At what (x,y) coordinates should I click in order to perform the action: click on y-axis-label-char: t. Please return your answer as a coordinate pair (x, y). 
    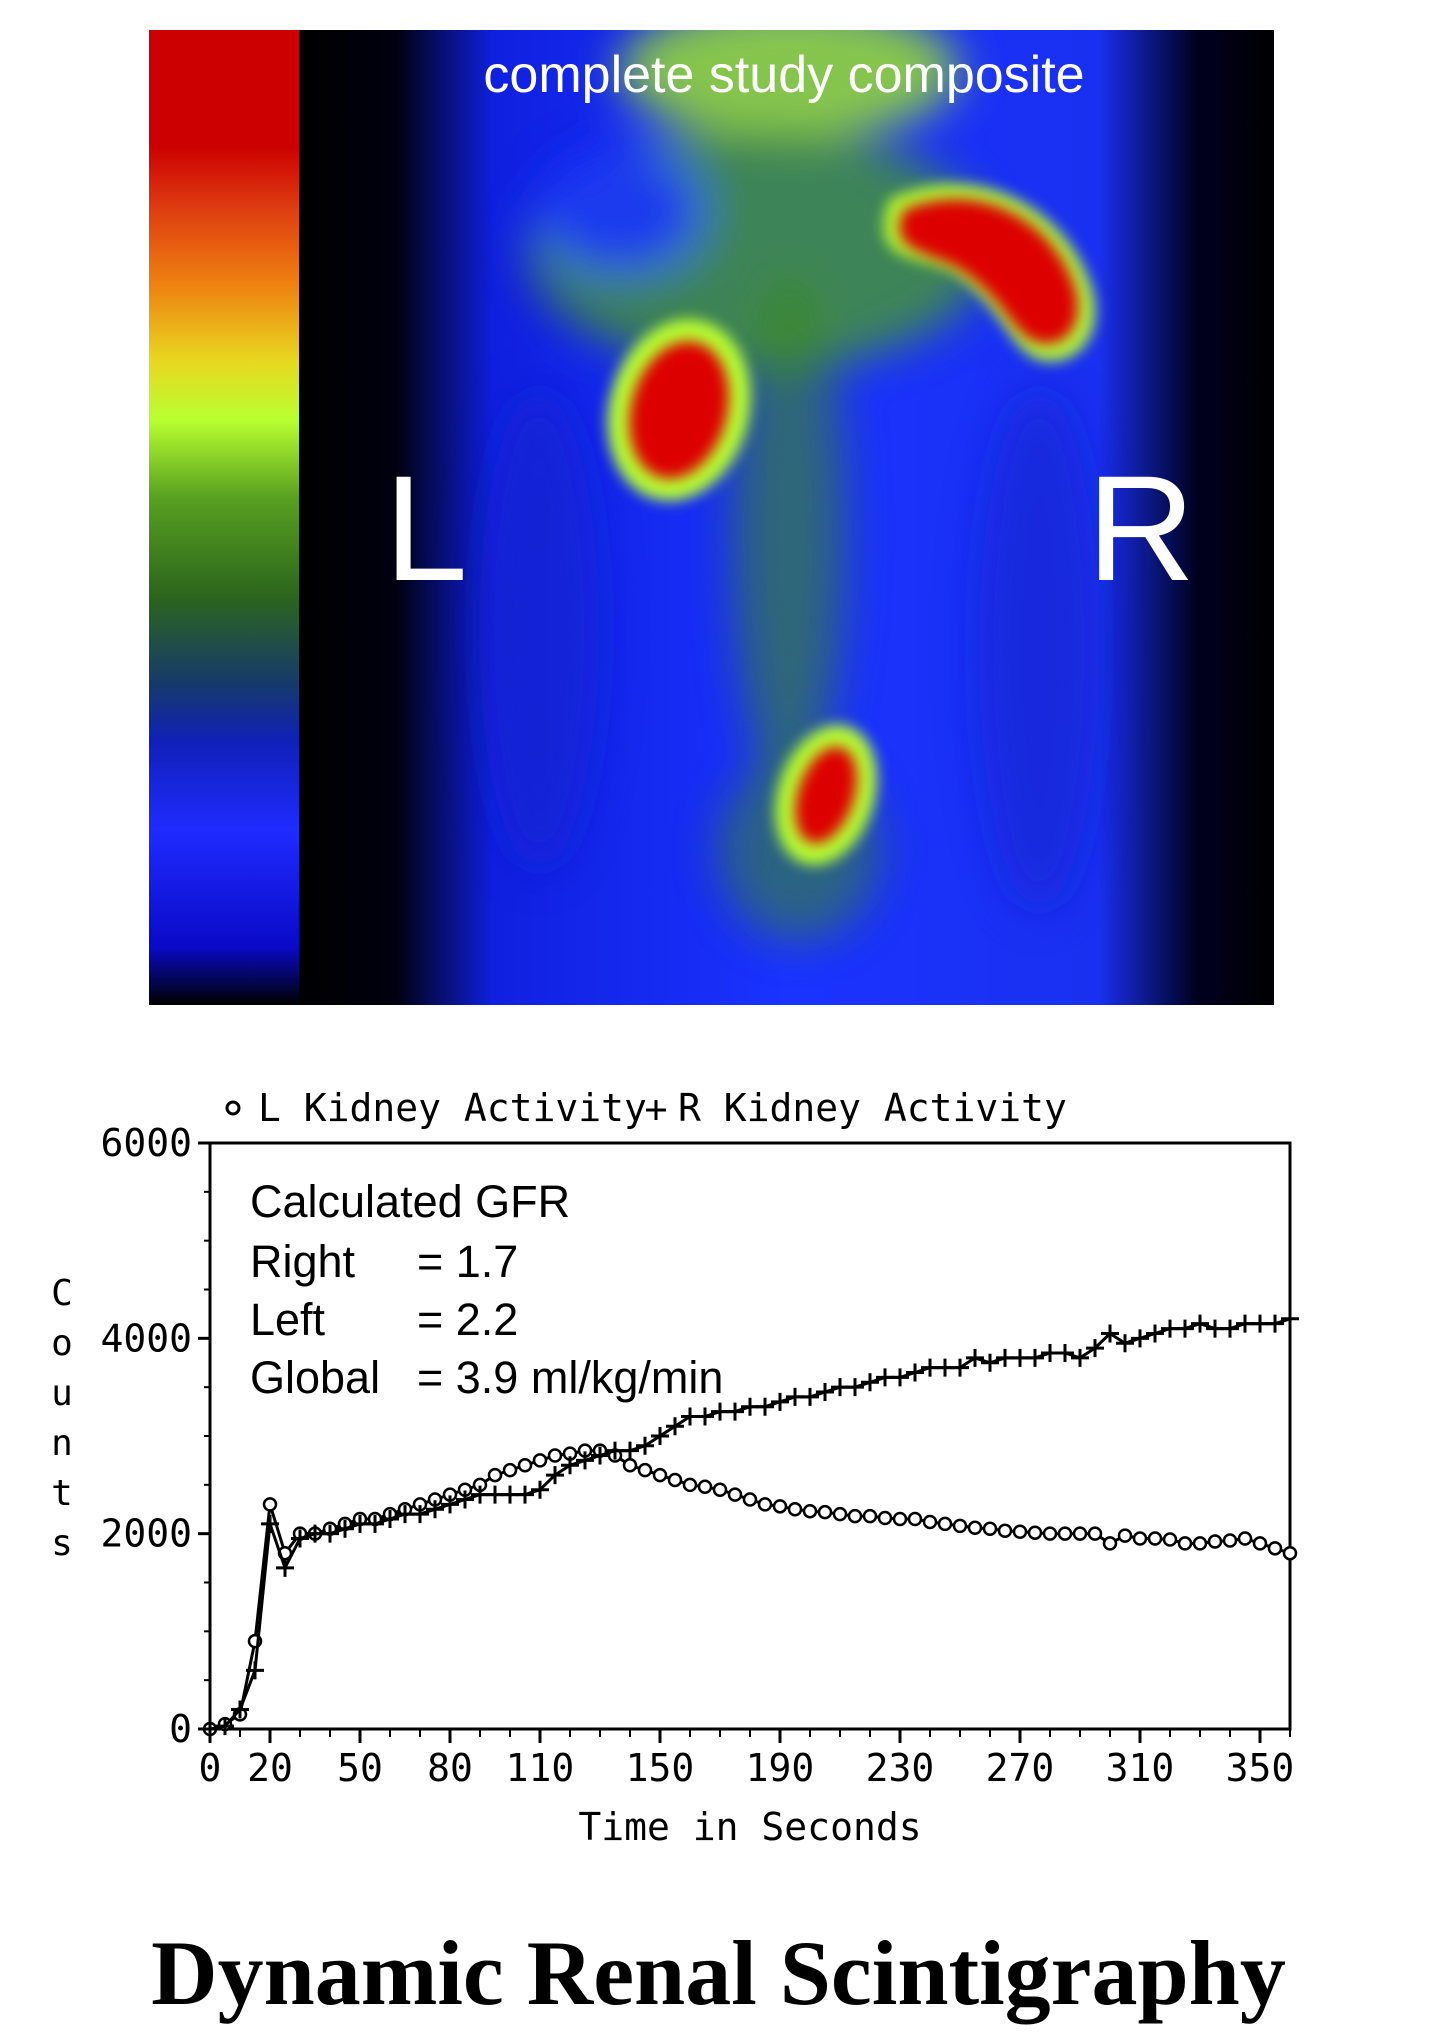
    Looking at the image, I should click on (62, 1493).